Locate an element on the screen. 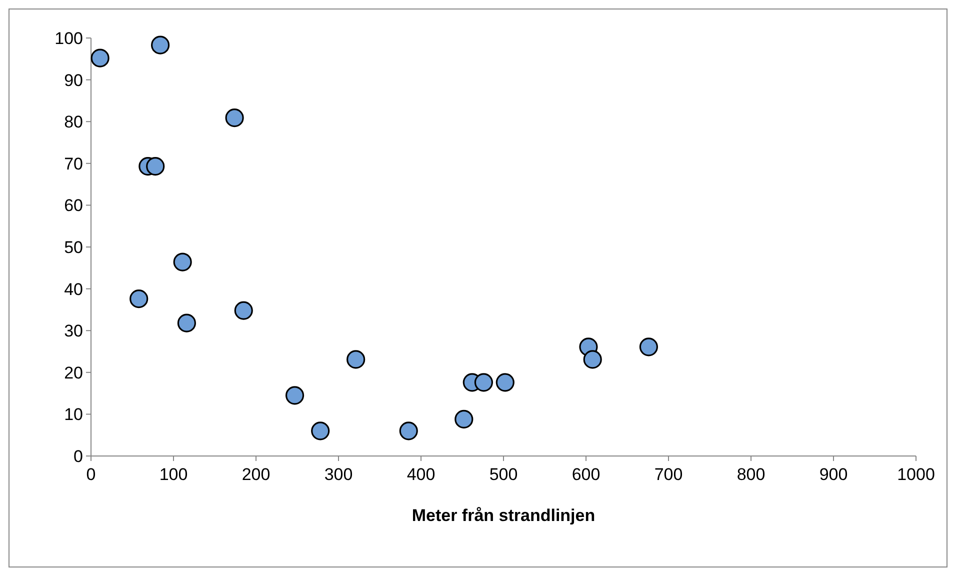 The image size is (957, 580). x-tick-label: 800 is located at coordinates (751, 474).